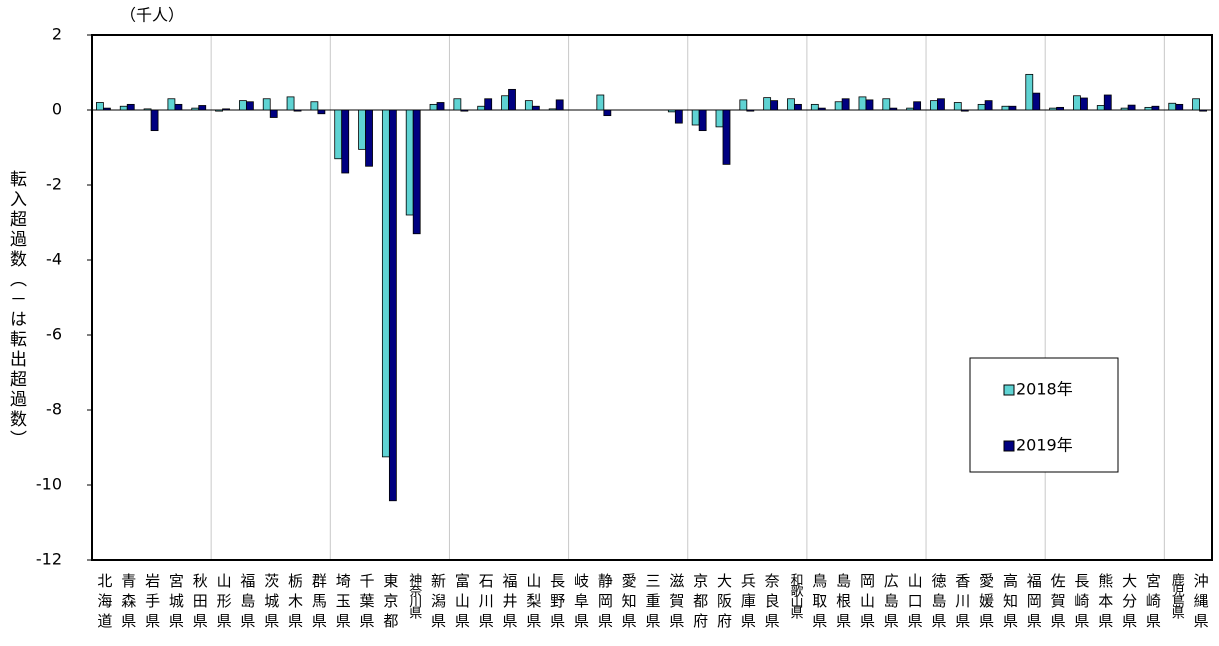 This screenshot has width=1219, height=646. Describe the element at coordinates (676, 603) in the screenshot. I see `x-tick-label: 滋賀県` at that location.